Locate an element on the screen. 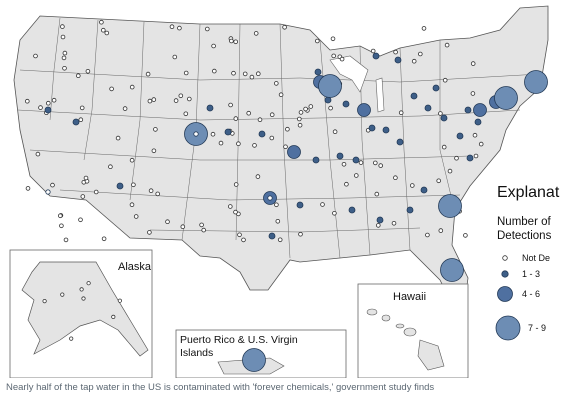 The image size is (580, 408). legend-item-7-9: 7 - 9 is located at coordinates (519, 328).